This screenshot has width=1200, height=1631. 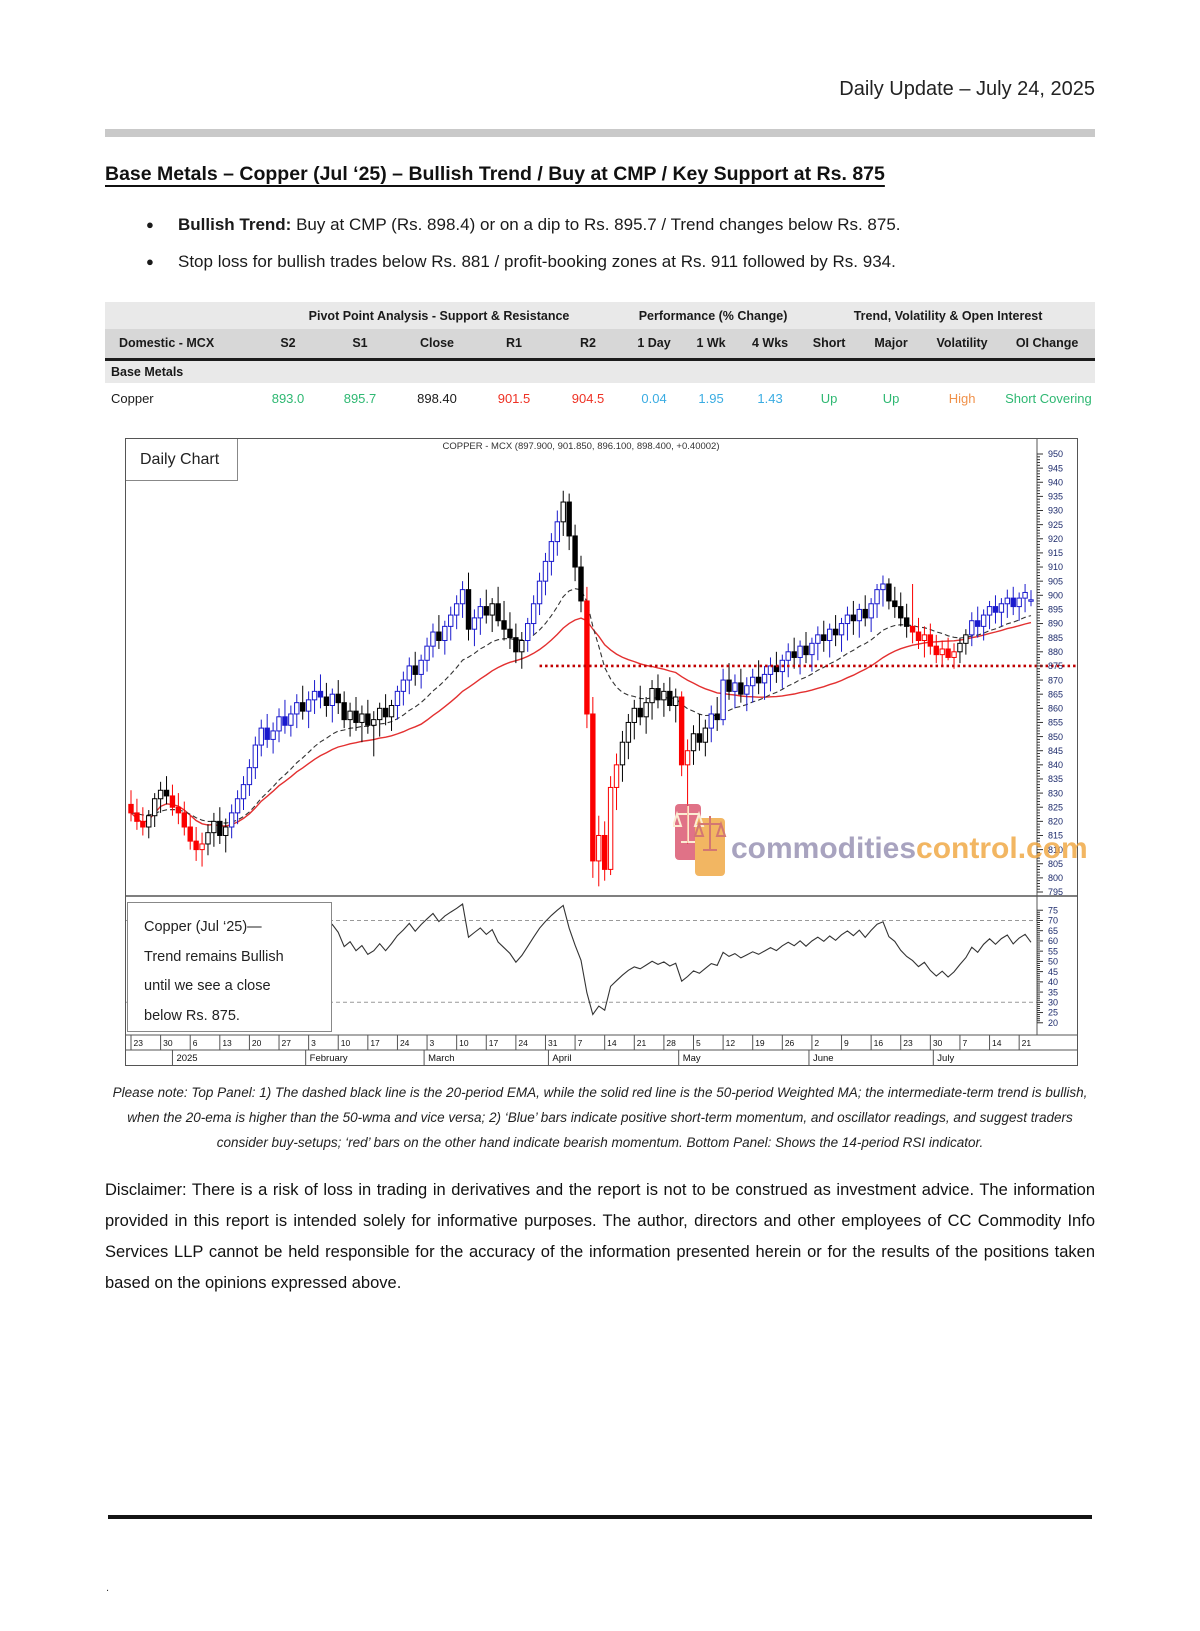 What do you see at coordinates (880, 836) in the screenshot?
I see `watermark: commoditiescontrol.com` at bounding box center [880, 836].